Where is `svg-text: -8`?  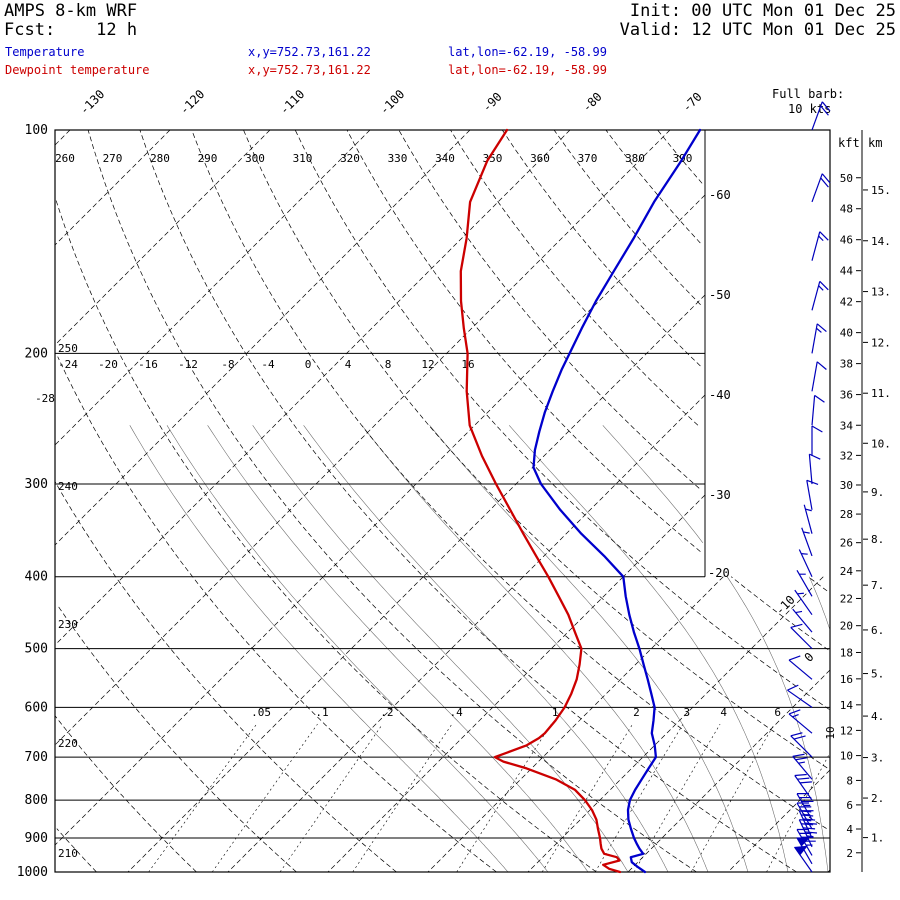 svg-text: -8 is located at coordinates (227, 364).